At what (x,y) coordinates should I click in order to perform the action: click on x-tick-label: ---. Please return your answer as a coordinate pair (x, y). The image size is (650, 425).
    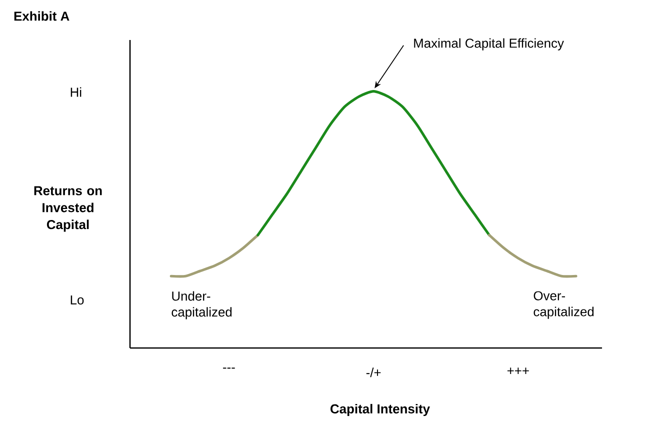
    Looking at the image, I should click on (229, 368).